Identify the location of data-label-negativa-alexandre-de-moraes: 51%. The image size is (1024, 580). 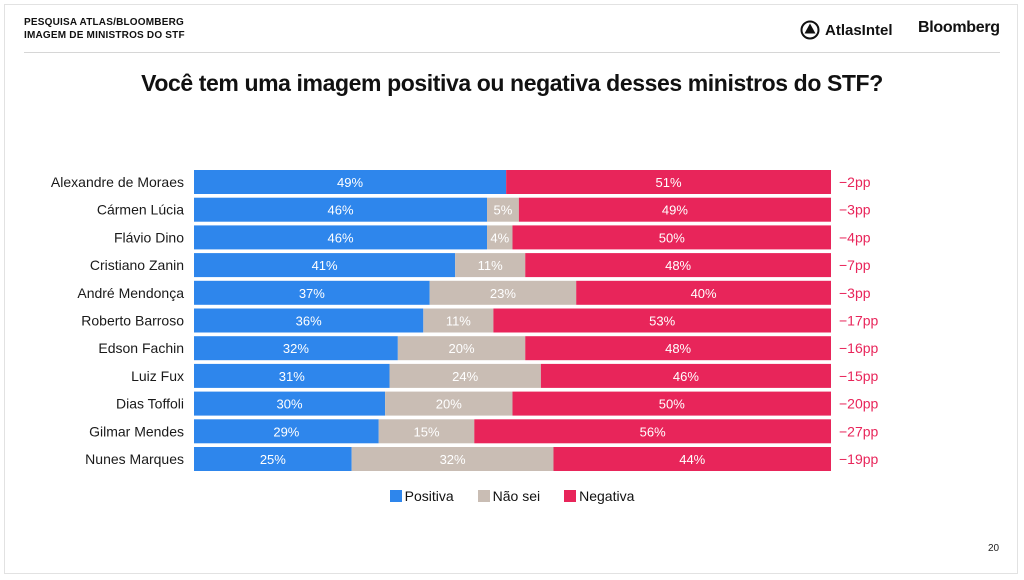
(669, 182).